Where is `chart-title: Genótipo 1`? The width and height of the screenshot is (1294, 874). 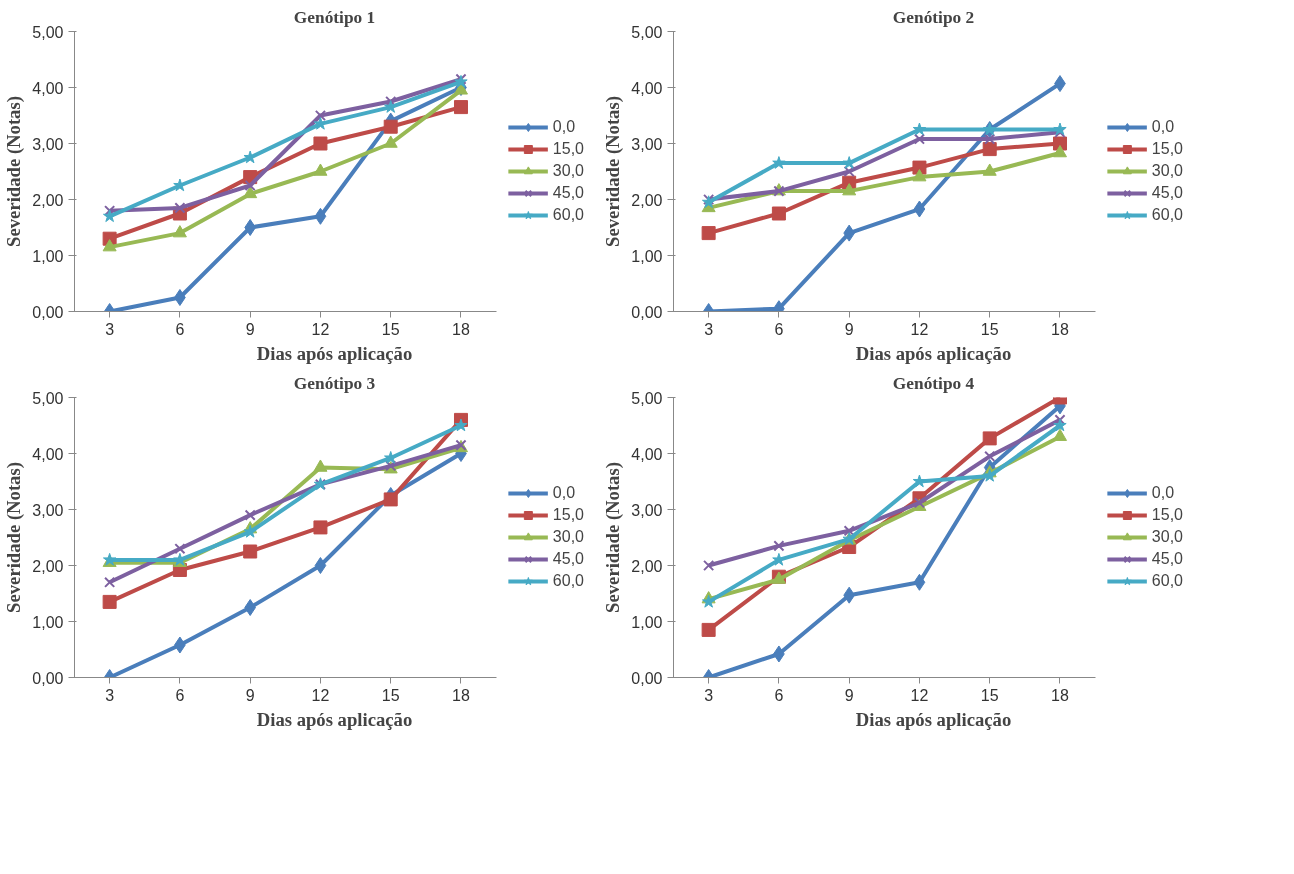 chart-title: Genótipo 1 is located at coordinates (334, 17).